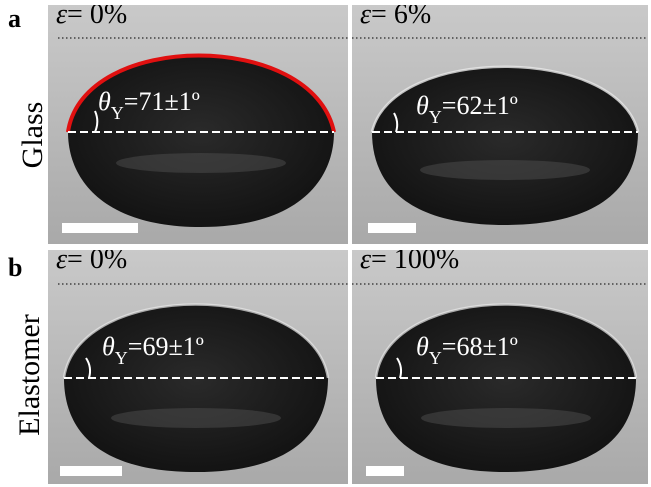  What do you see at coordinates (153, 350) in the screenshot?
I see `contact-angle-label: θY=69±1º` at bounding box center [153, 350].